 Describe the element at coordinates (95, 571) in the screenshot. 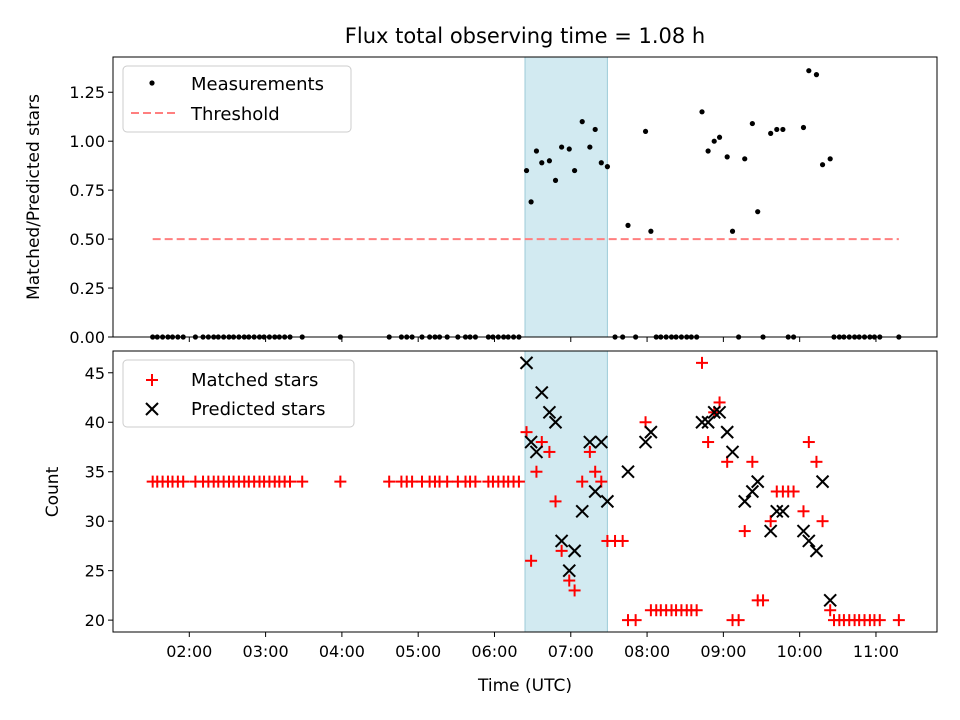

I see `bottom-y-tick-label: 25` at that location.